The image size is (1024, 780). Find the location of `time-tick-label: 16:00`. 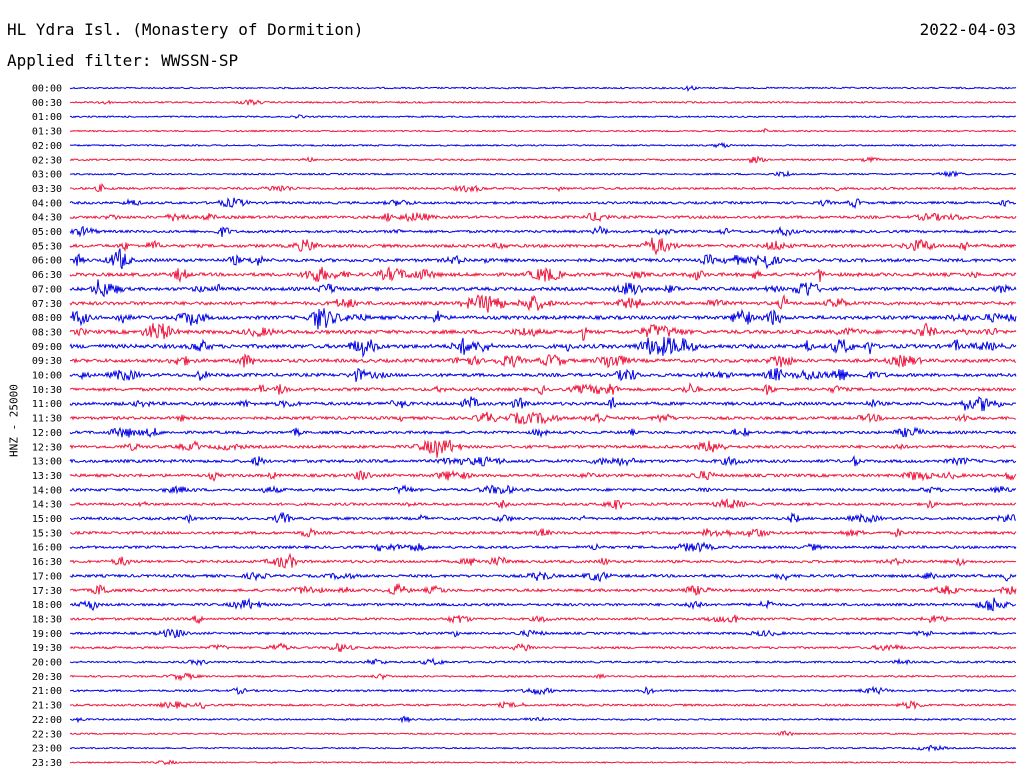

time-tick-label: 16:00 is located at coordinates (47, 548).